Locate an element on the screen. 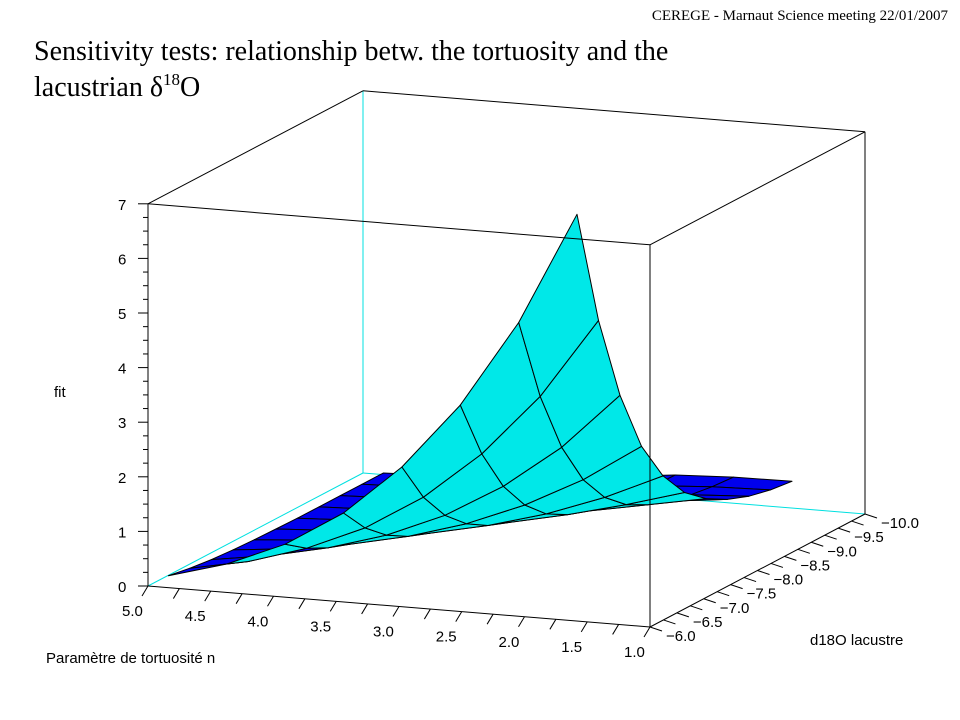  surface-cell is located at coordinates (558, 305).